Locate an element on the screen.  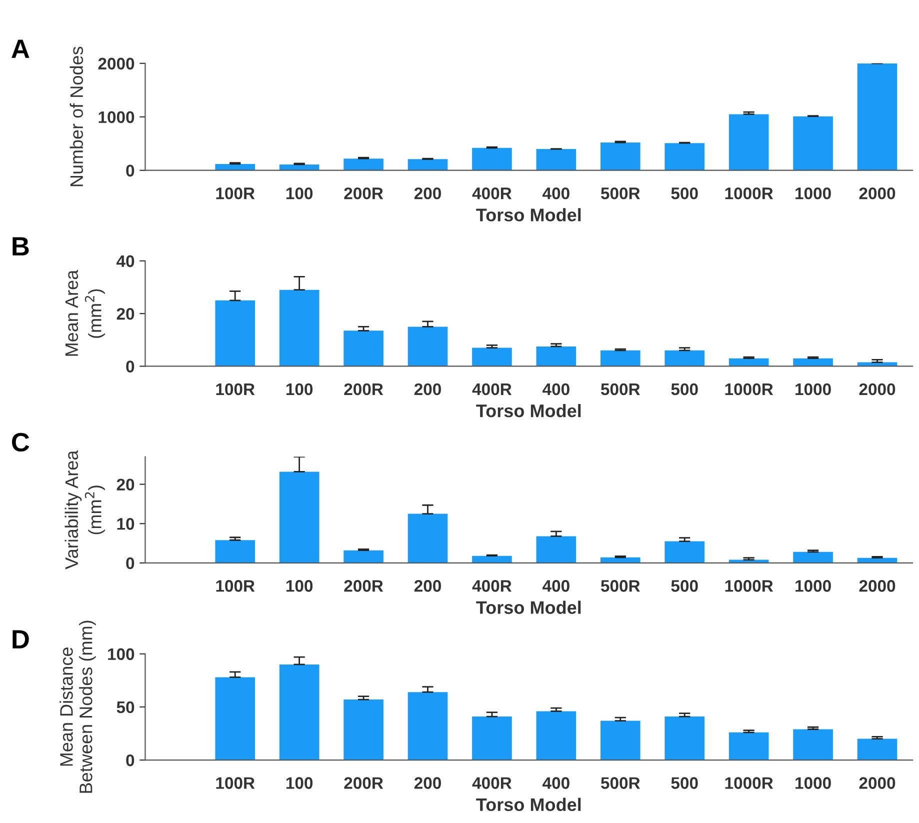
y-tick-label: 1000 is located at coordinates (116, 117).